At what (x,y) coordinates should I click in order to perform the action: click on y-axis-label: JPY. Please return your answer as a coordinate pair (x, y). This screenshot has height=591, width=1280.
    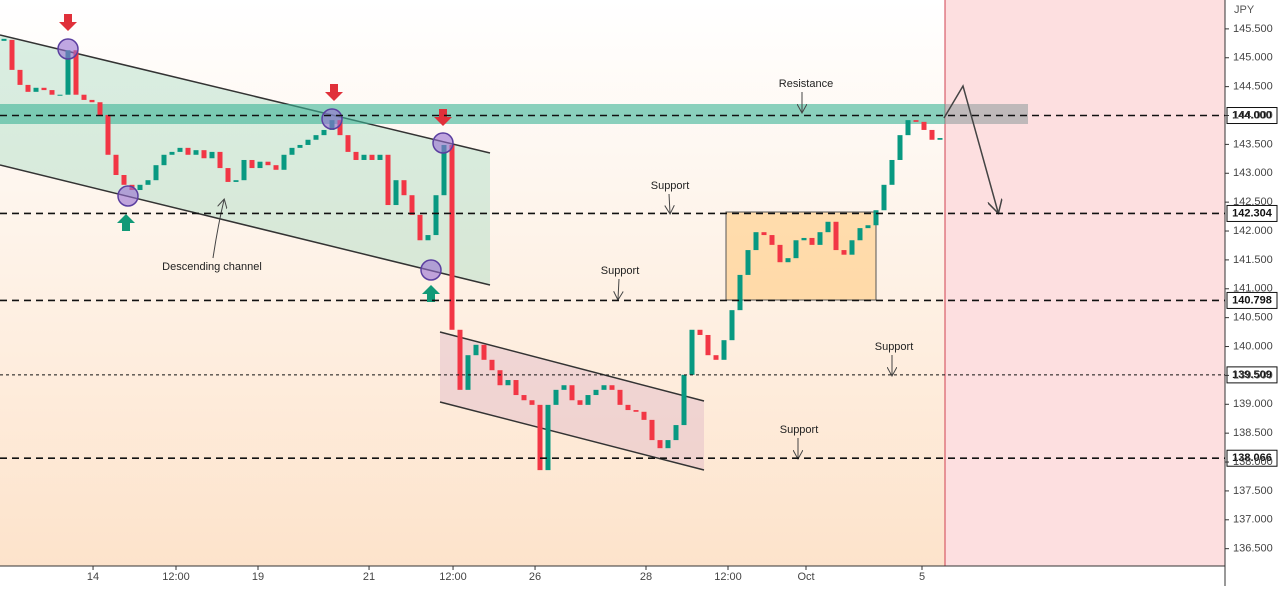
    Looking at the image, I should click on (1244, 10).